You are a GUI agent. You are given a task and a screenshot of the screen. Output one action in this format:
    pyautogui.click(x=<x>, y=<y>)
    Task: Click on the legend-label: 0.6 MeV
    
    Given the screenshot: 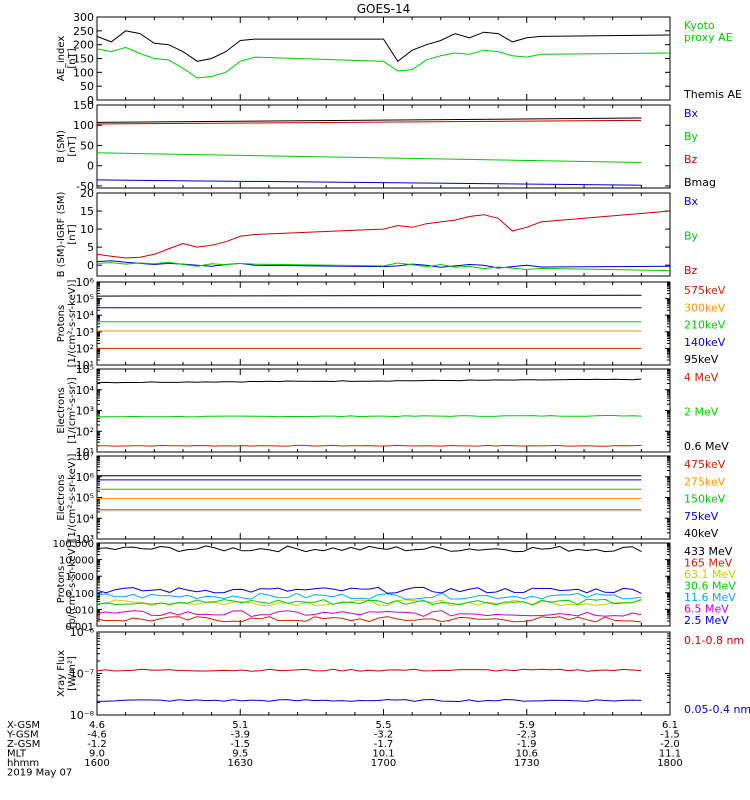 What is the action you would take?
    pyautogui.click(x=706, y=446)
    